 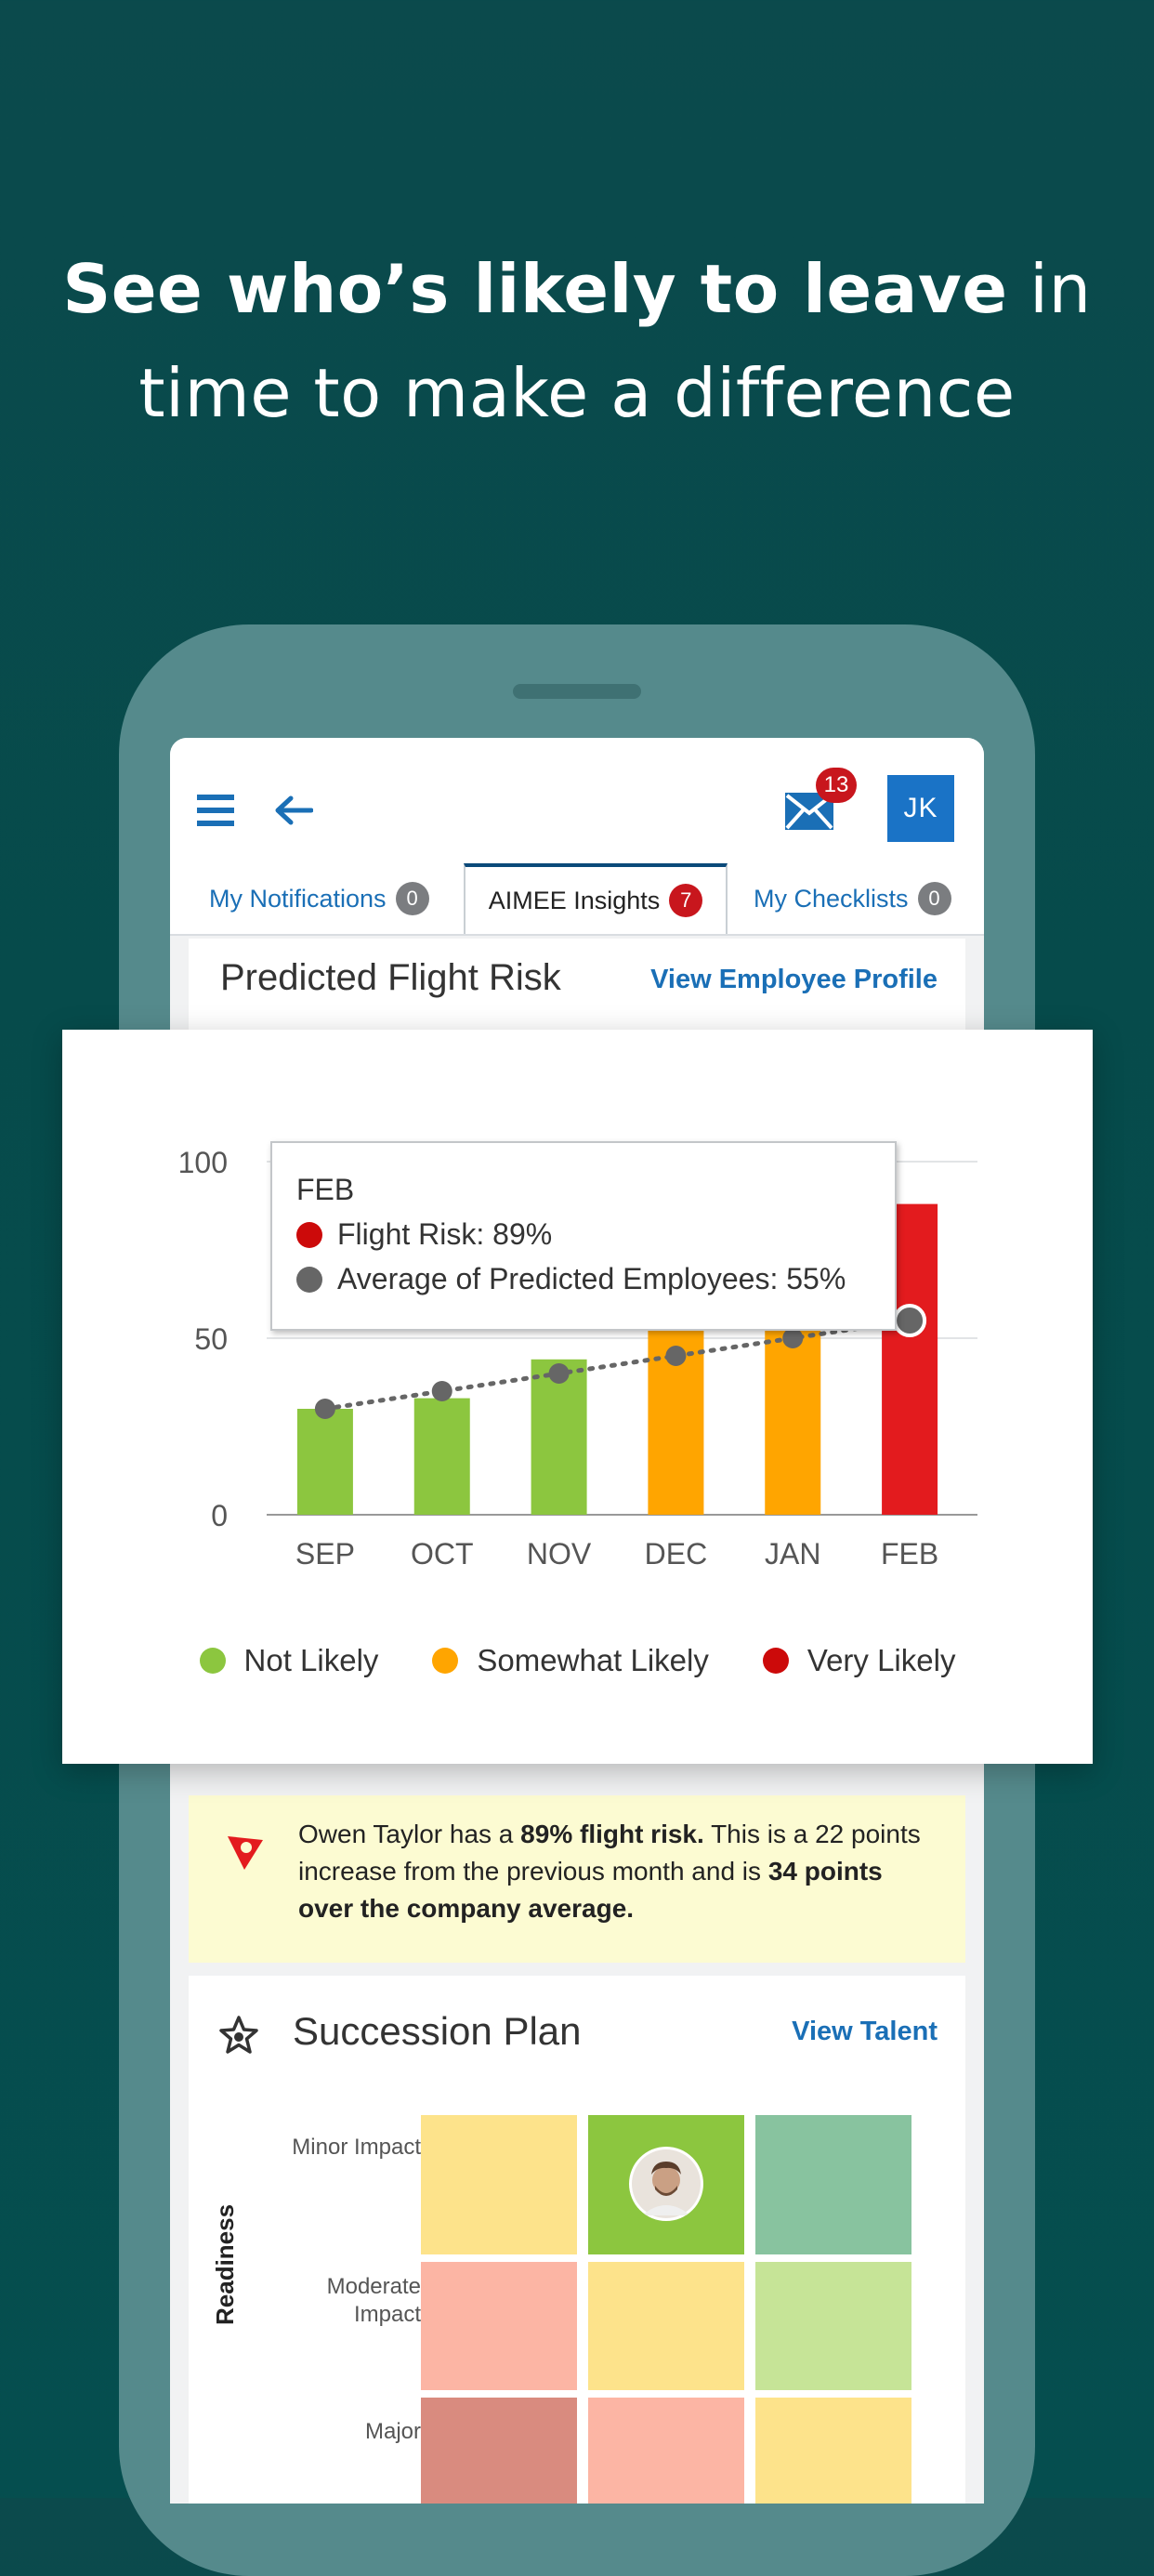 What do you see at coordinates (560, 1554) in the screenshot?
I see `x-tick-label: NOV` at bounding box center [560, 1554].